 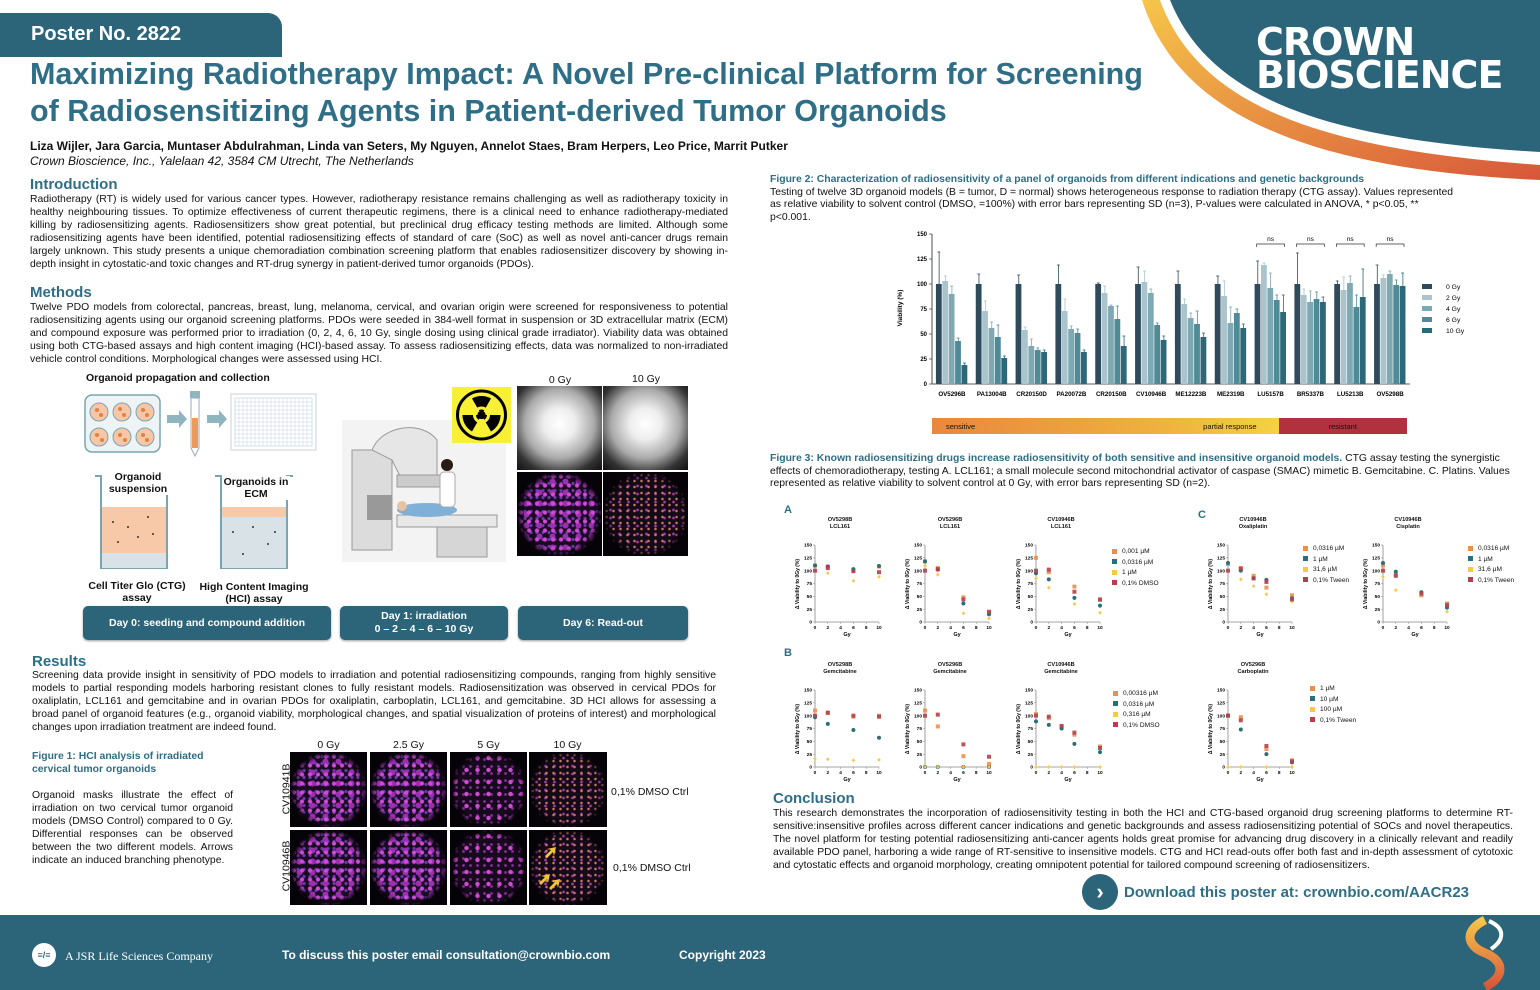 I want to click on panel-title: Gemcitabine, so click(x=950, y=672).